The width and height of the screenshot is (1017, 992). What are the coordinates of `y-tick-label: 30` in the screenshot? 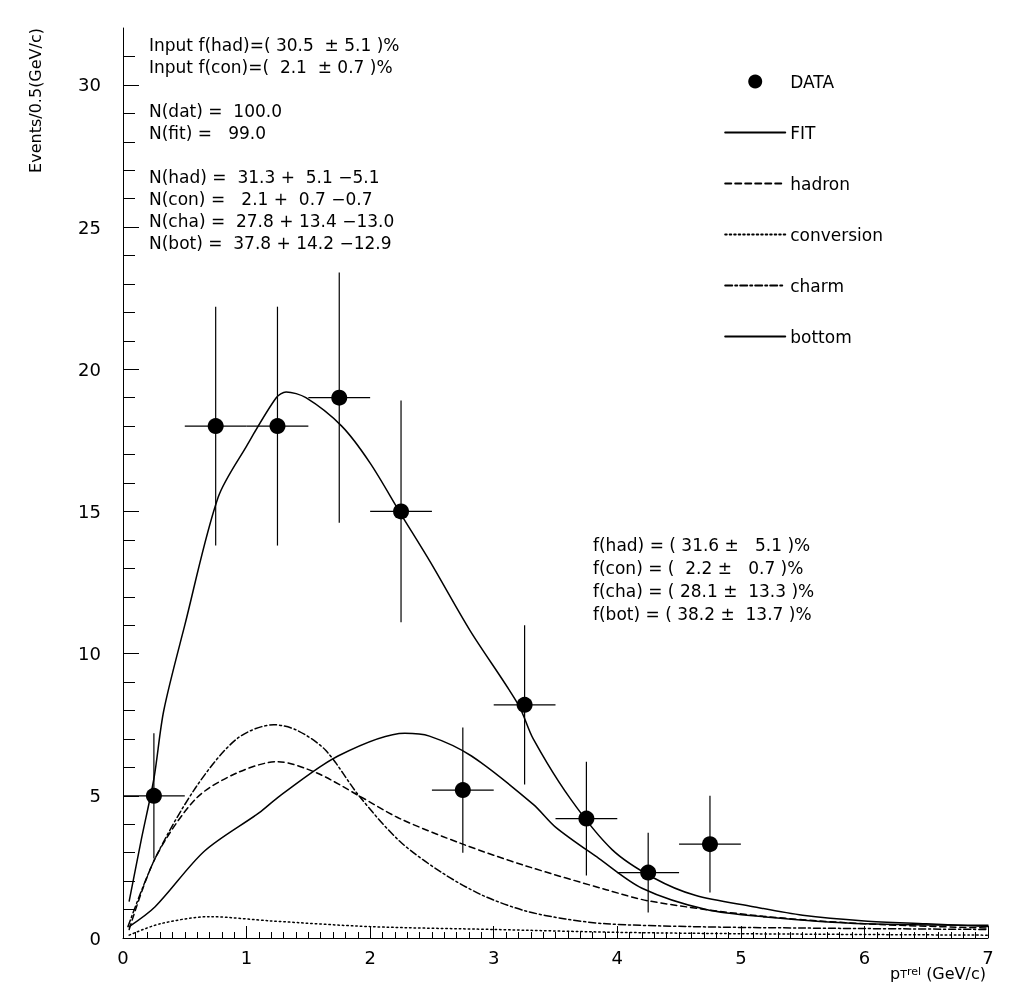 It's located at (89, 85).